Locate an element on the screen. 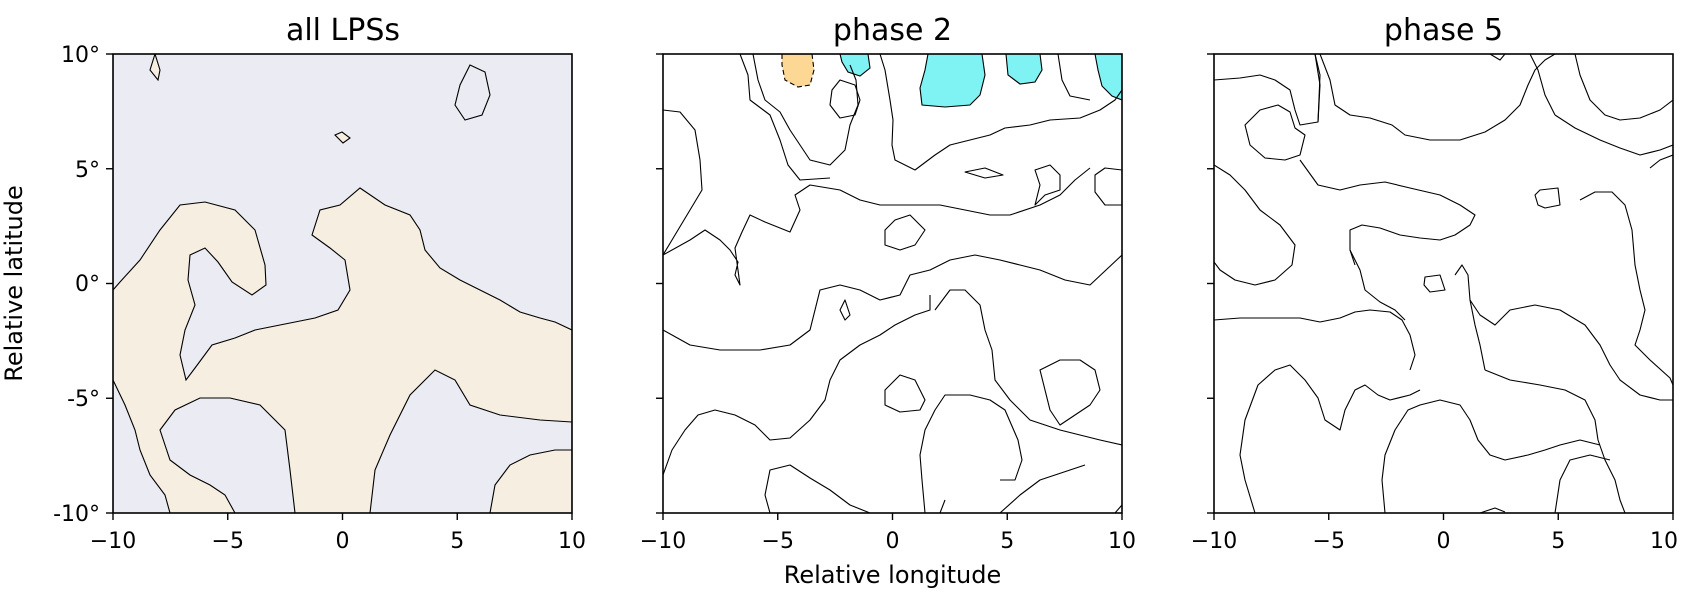 The image size is (1691, 592). y-tick-label: 10° is located at coordinates (80, 55).